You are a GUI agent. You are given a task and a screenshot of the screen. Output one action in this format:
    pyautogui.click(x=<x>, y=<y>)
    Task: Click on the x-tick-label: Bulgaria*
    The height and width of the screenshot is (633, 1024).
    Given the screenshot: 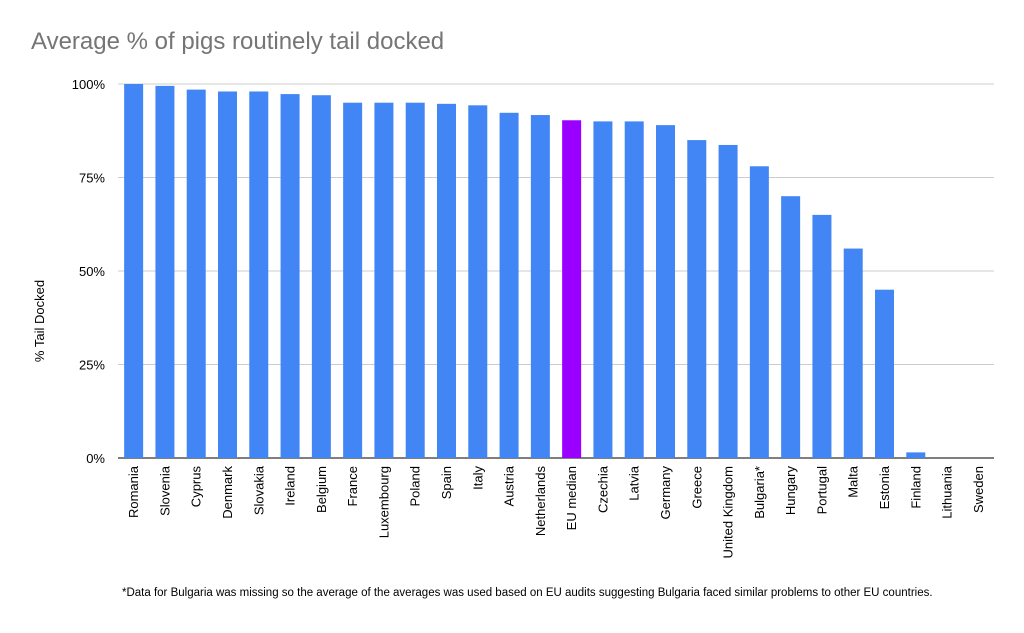 What is the action you would take?
    pyautogui.click(x=759, y=492)
    